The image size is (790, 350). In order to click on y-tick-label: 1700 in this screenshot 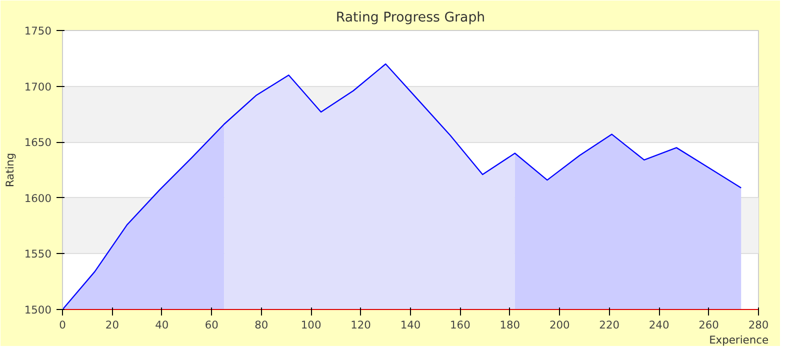, I will do `click(38, 87)`.